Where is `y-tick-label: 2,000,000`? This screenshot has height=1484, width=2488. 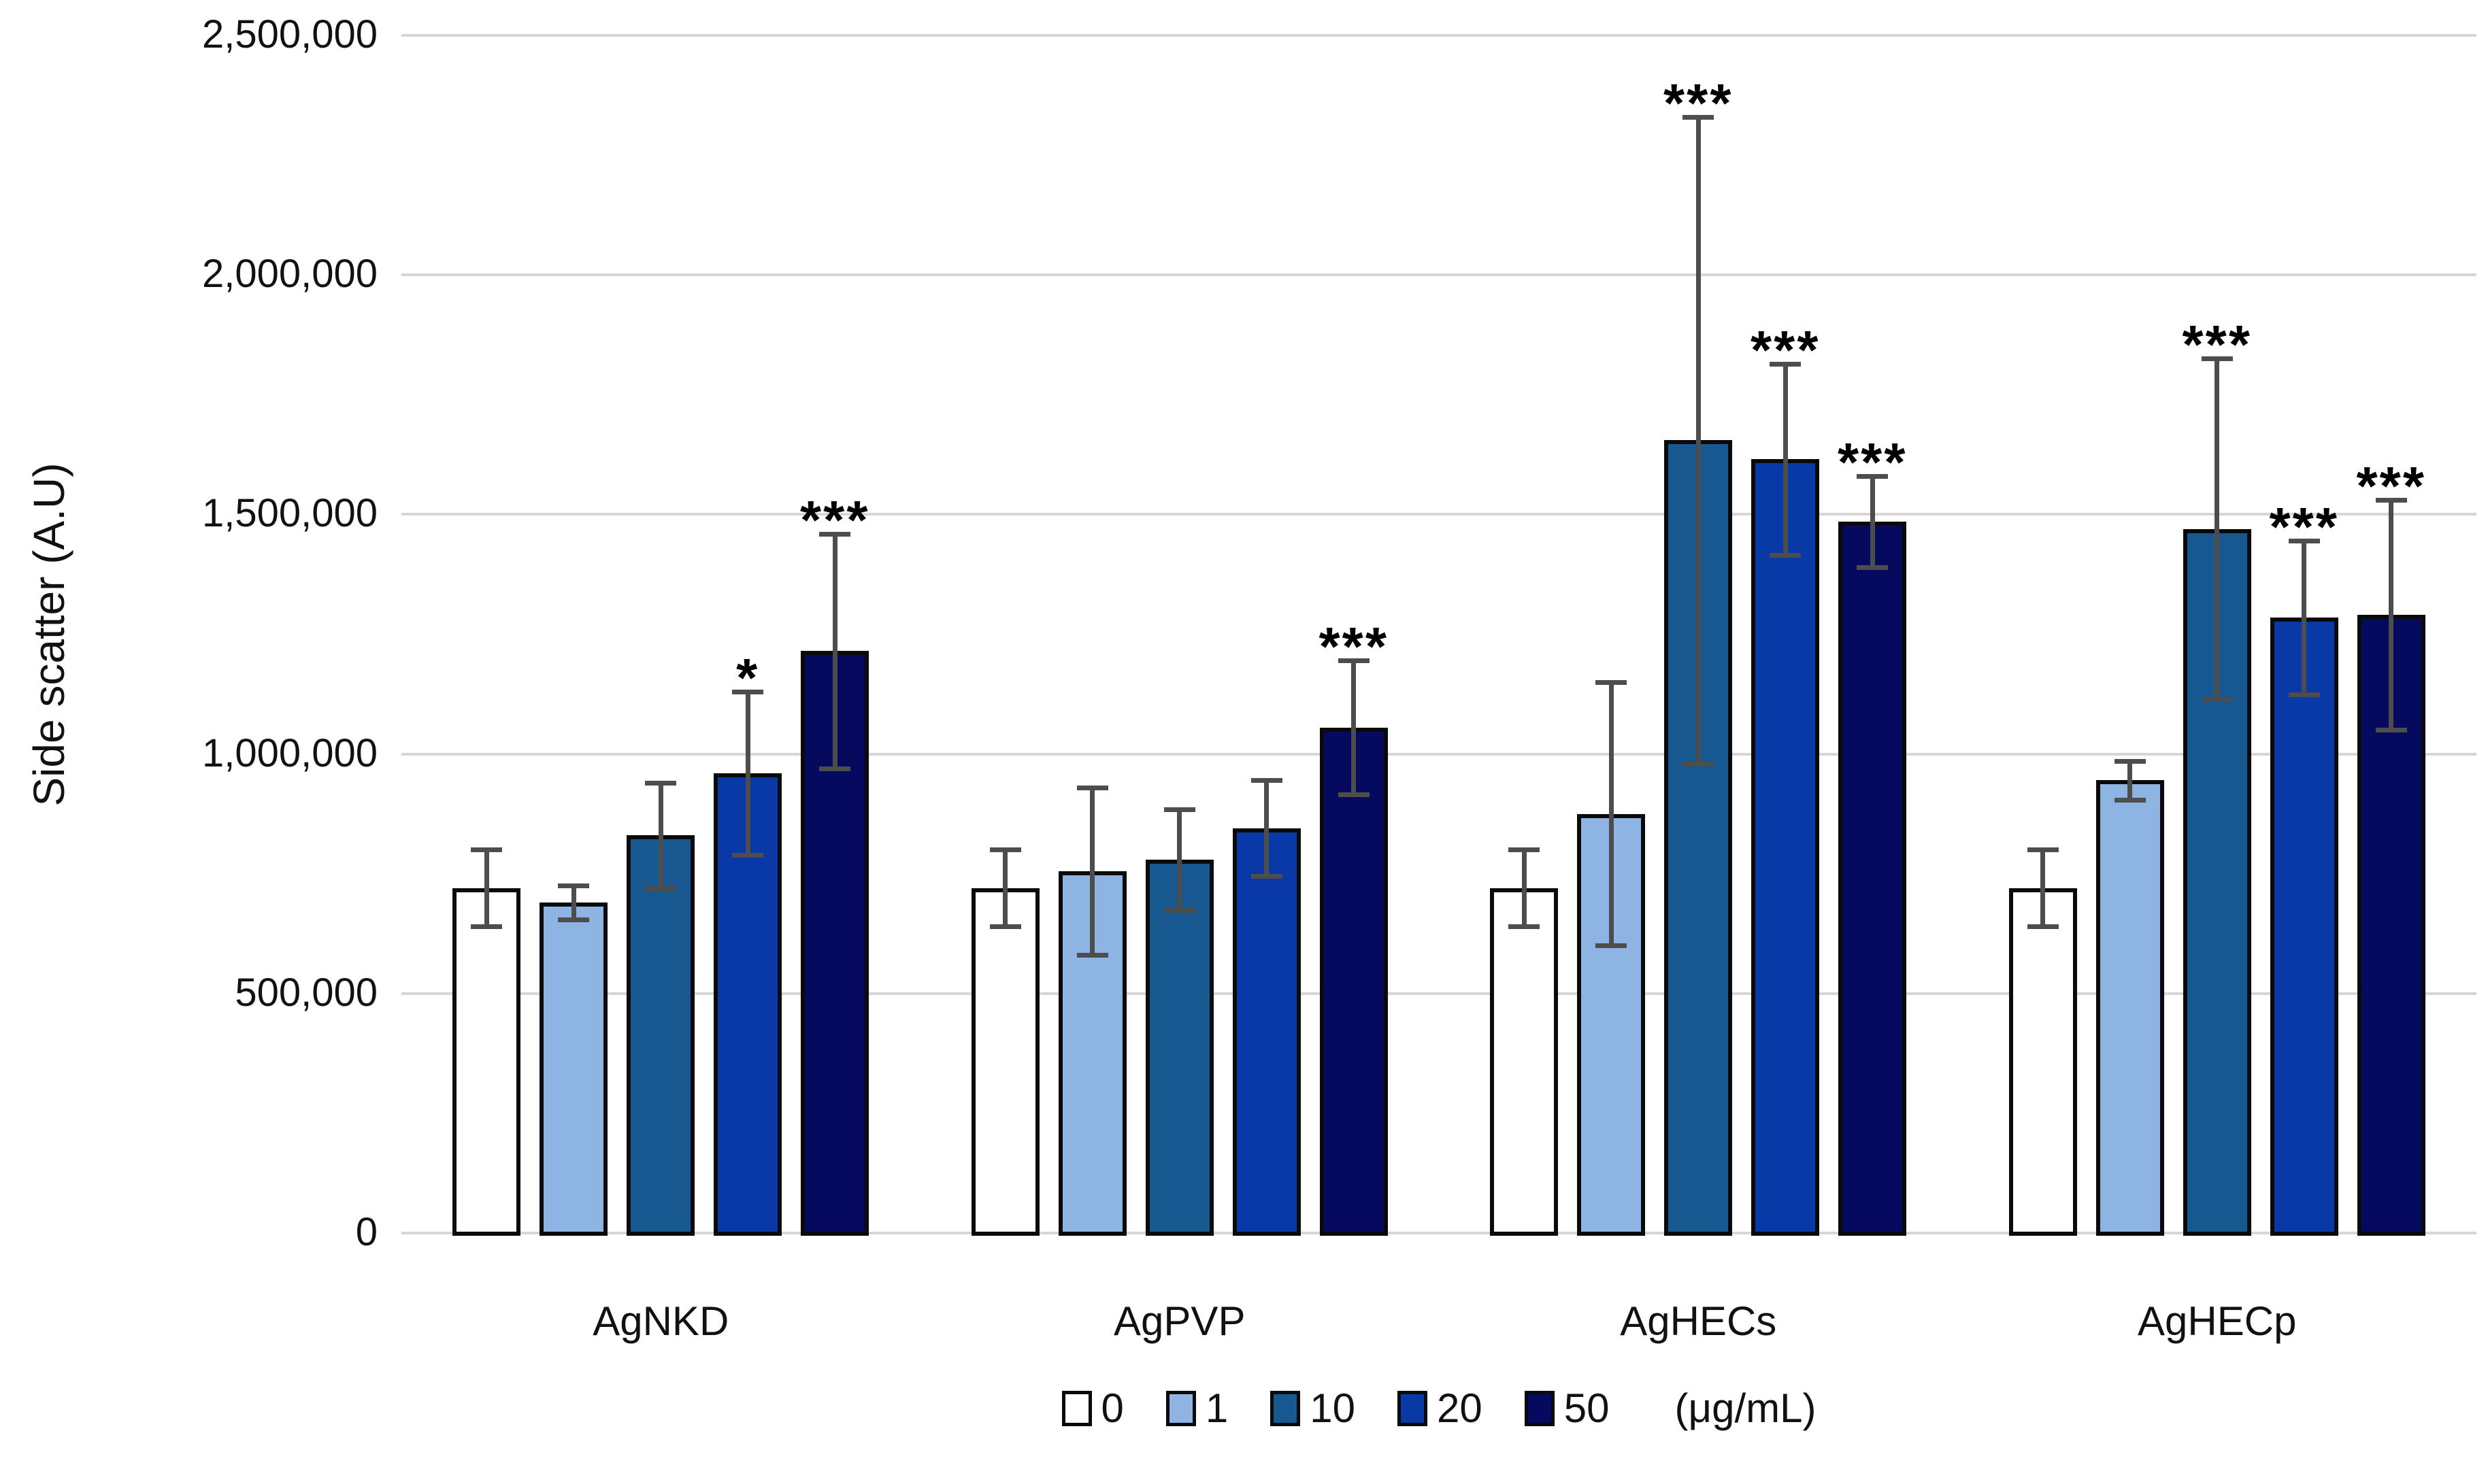 y-tick-label: 2,000,000 is located at coordinates (289, 274).